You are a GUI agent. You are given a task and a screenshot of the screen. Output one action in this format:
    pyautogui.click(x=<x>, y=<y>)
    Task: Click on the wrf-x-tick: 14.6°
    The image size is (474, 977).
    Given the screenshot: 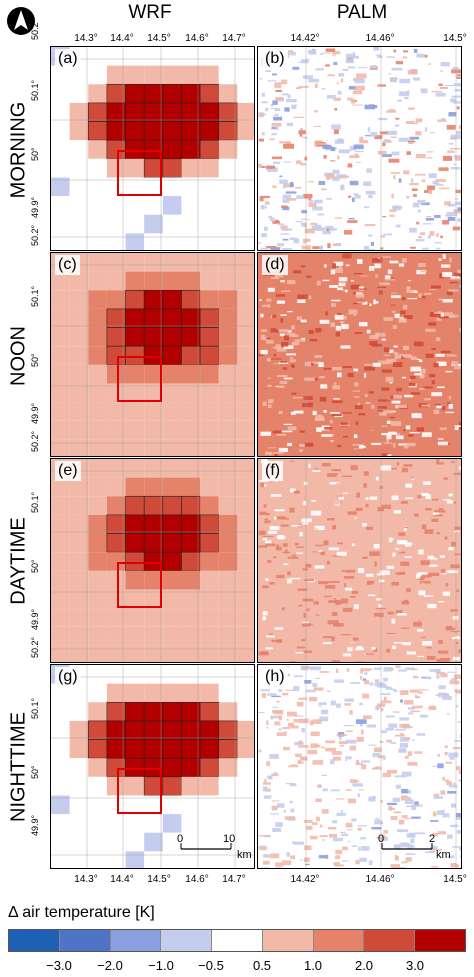 What is the action you would take?
    pyautogui.click(x=197, y=38)
    